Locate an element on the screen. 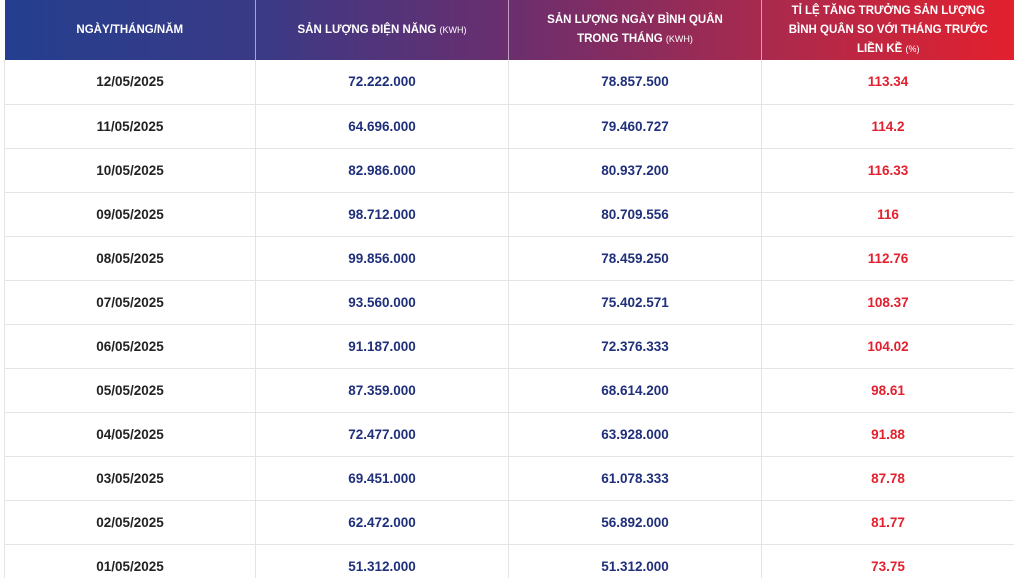 Image resolution: width=1024 pixels, height=578 pixels. header-average-unit: (KWH) is located at coordinates (679, 39).